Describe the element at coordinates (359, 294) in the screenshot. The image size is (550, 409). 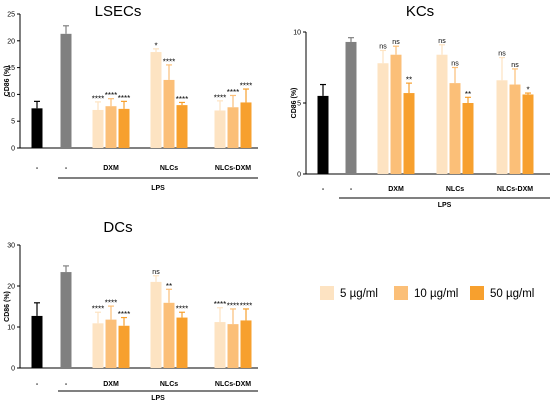
I see `legend-label: 5 µg/ml` at that location.